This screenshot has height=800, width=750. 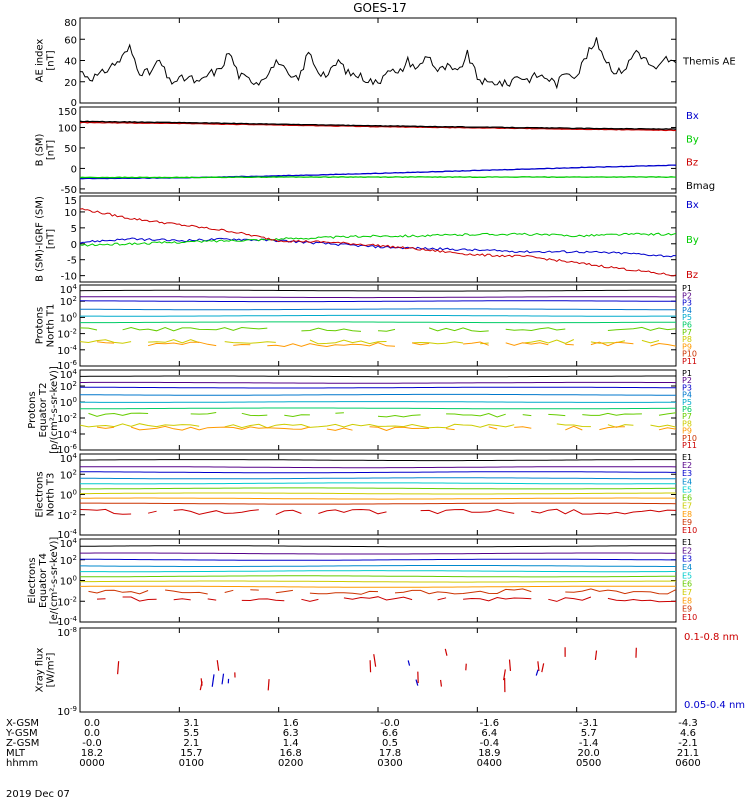 I want to click on y-axis-label: Equator T2, so click(x=43, y=410).